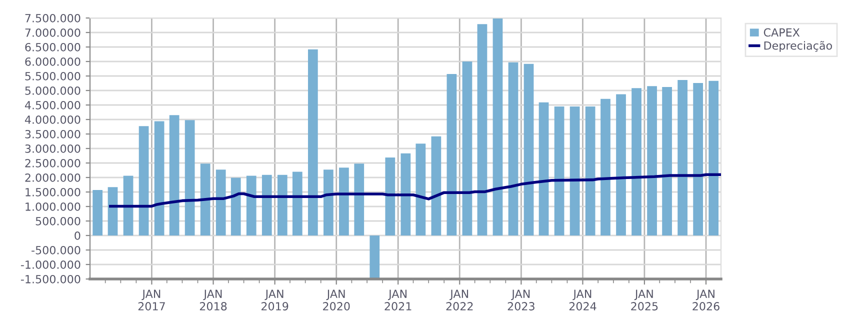  Describe the element at coordinates (582, 300) in the screenshot. I see `x-tick-label: JAN 2024` at that location.